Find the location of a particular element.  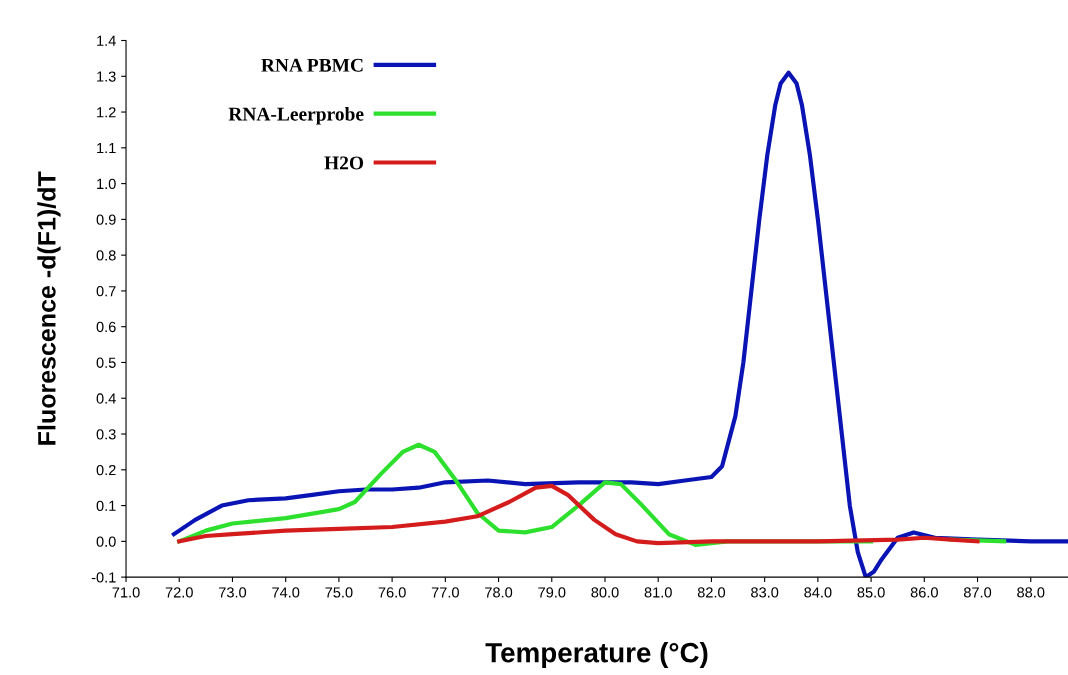

y-tick-label: 0.4 is located at coordinates (106, 398).